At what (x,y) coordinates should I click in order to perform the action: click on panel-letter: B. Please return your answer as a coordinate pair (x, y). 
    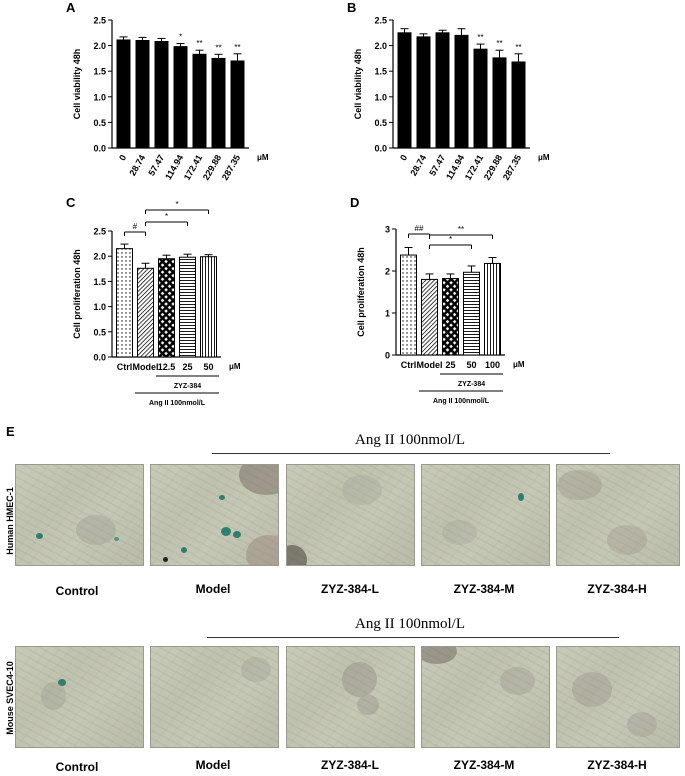
    Looking at the image, I should click on (351, 7).